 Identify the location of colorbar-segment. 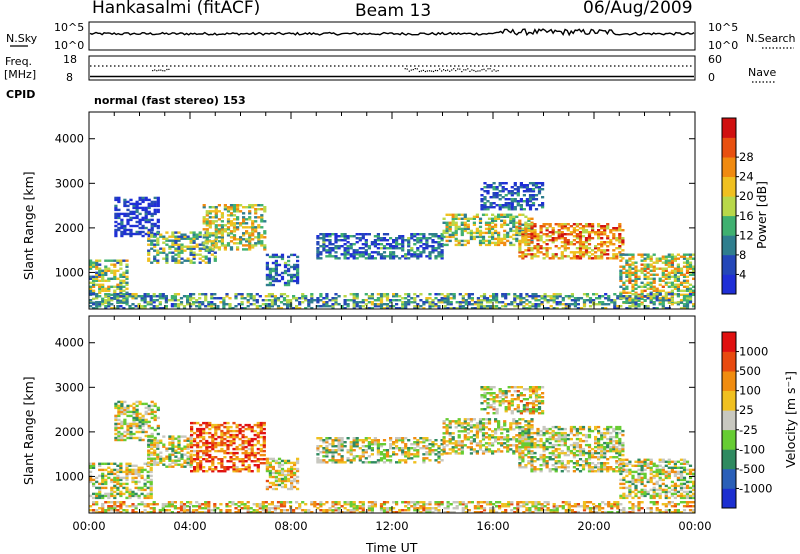
(729, 284).